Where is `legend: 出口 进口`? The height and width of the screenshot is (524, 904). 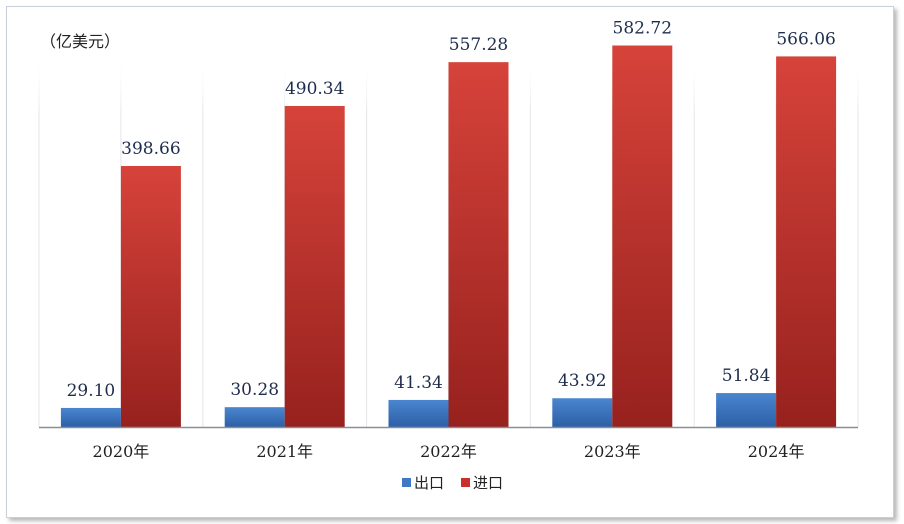
legend: 出口 进口 is located at coordinates (452, 483).